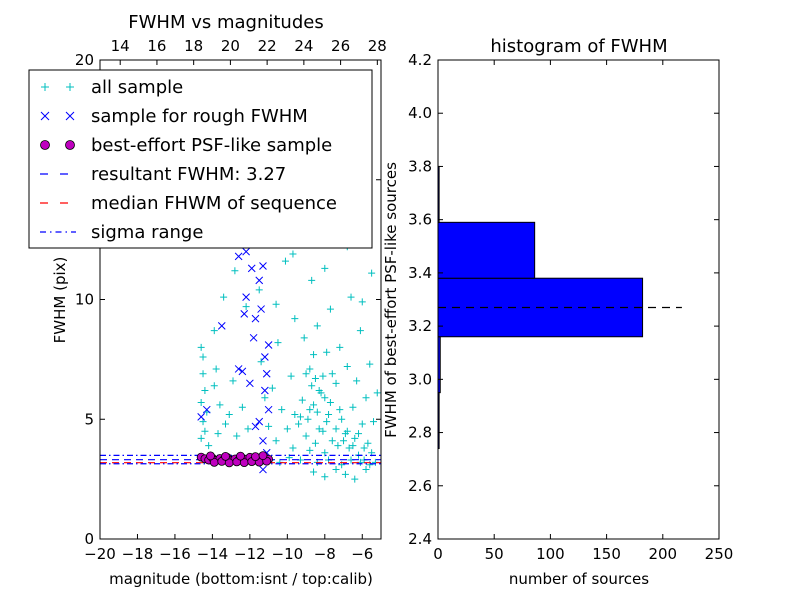 The height and width of the screenshot is (600, 800). Describe the element at coordinates (147, 232) in the screenshot. I see `legend-label: sigma range` at that location.